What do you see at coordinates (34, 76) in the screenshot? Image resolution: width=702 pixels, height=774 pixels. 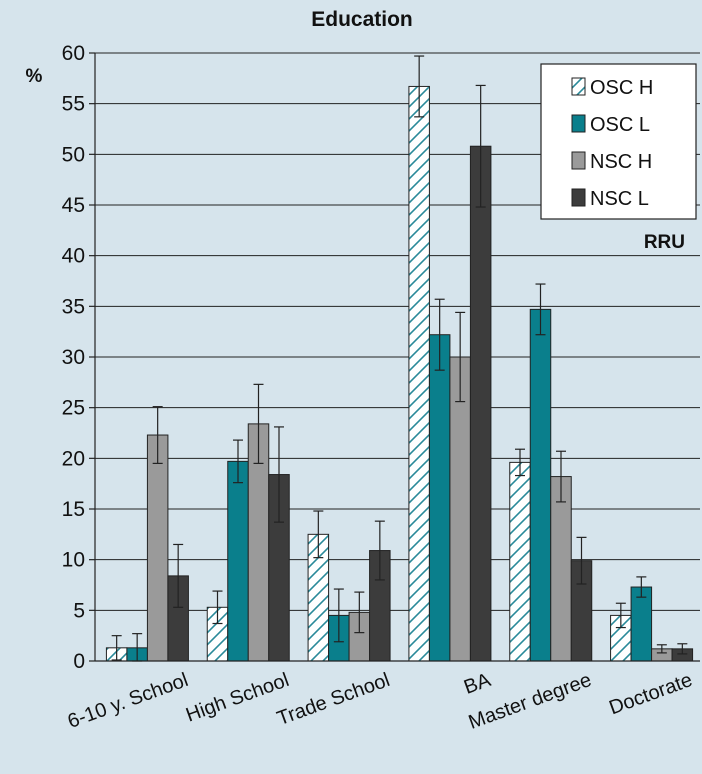 I see `y-axis-unit-label: %` at bounding box center [34, 76].